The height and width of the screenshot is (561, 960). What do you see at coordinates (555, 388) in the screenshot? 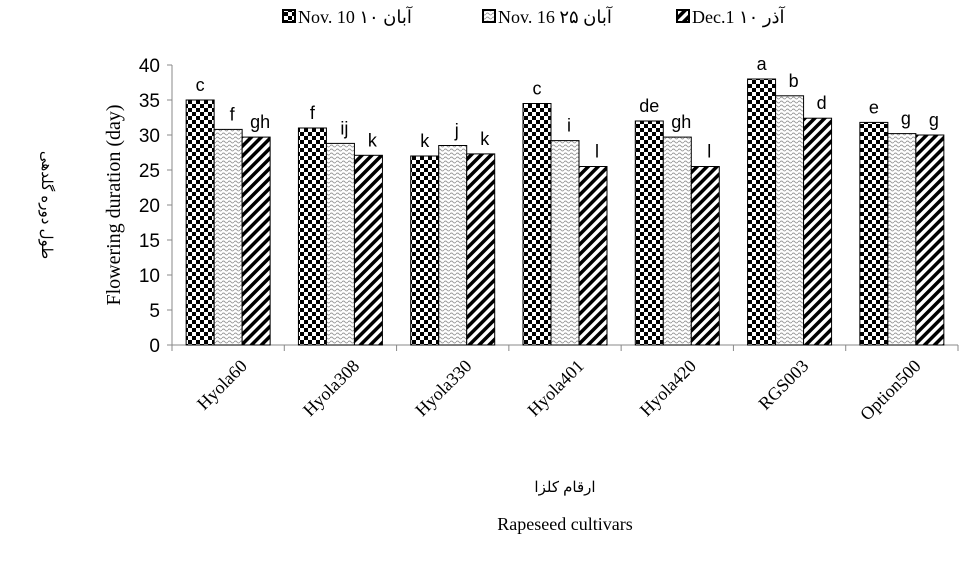
I see `x-tick-label: Hyola401` at bounding box center [555, 388].